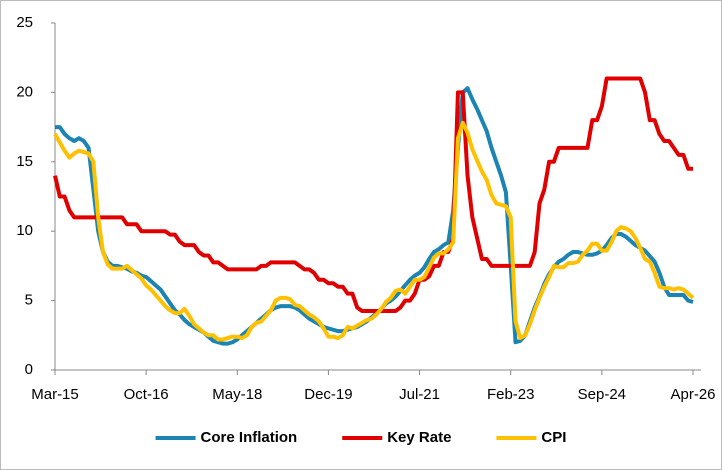 The height and width of the screenshot is (470, 722). What do you see at coordinates (249, 437) in the screenshot?
I see `legend-label: Core Inflation` at bounding box center [249, 437].